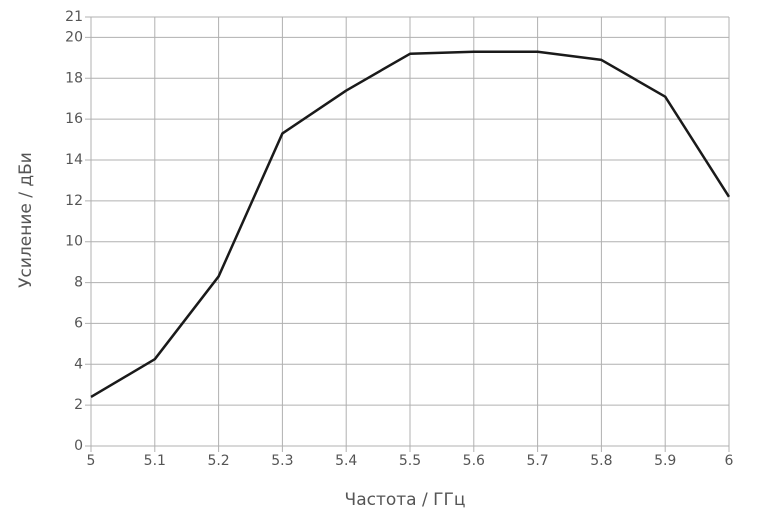 This screenshot has width=759, height=526. What do you see at coordinates (601, 461) in the screenshot?
I see `x-tick-label: 5.8` at bounding box center [601, 461].